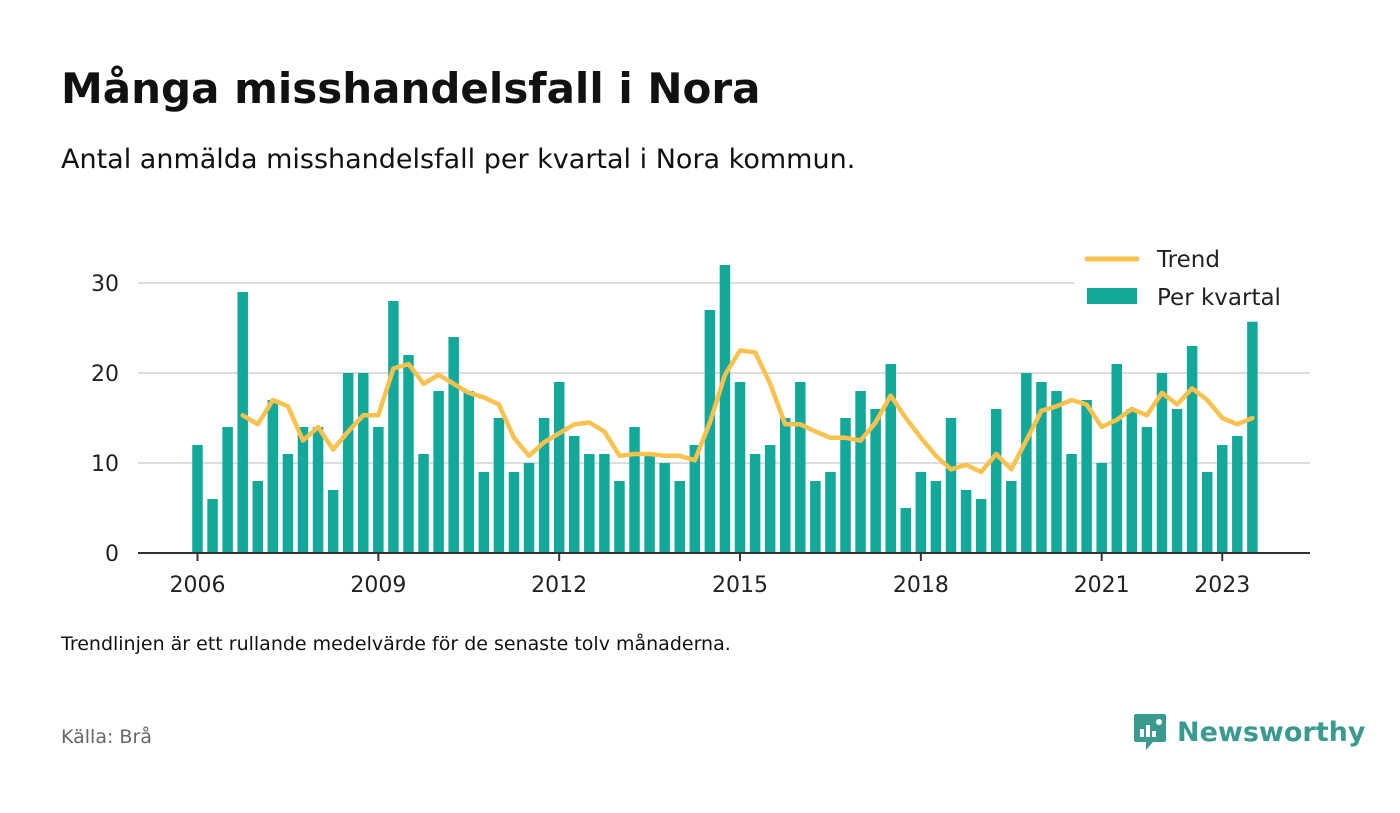 This screenshot has width=1400, height=813. Describe the element at coordinates (106, 737) in the screenshot. I see `source-label: Källa: Brå` at that location.